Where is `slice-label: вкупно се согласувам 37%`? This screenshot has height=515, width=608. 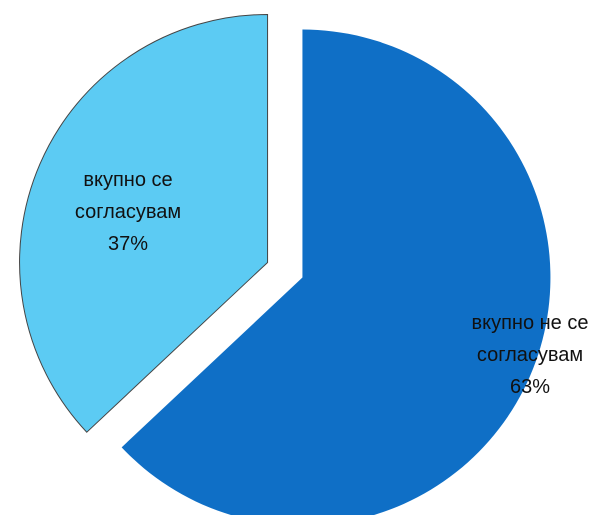
slice-label: вкупно се согласувам 37% is located at coordinates (128, 212).